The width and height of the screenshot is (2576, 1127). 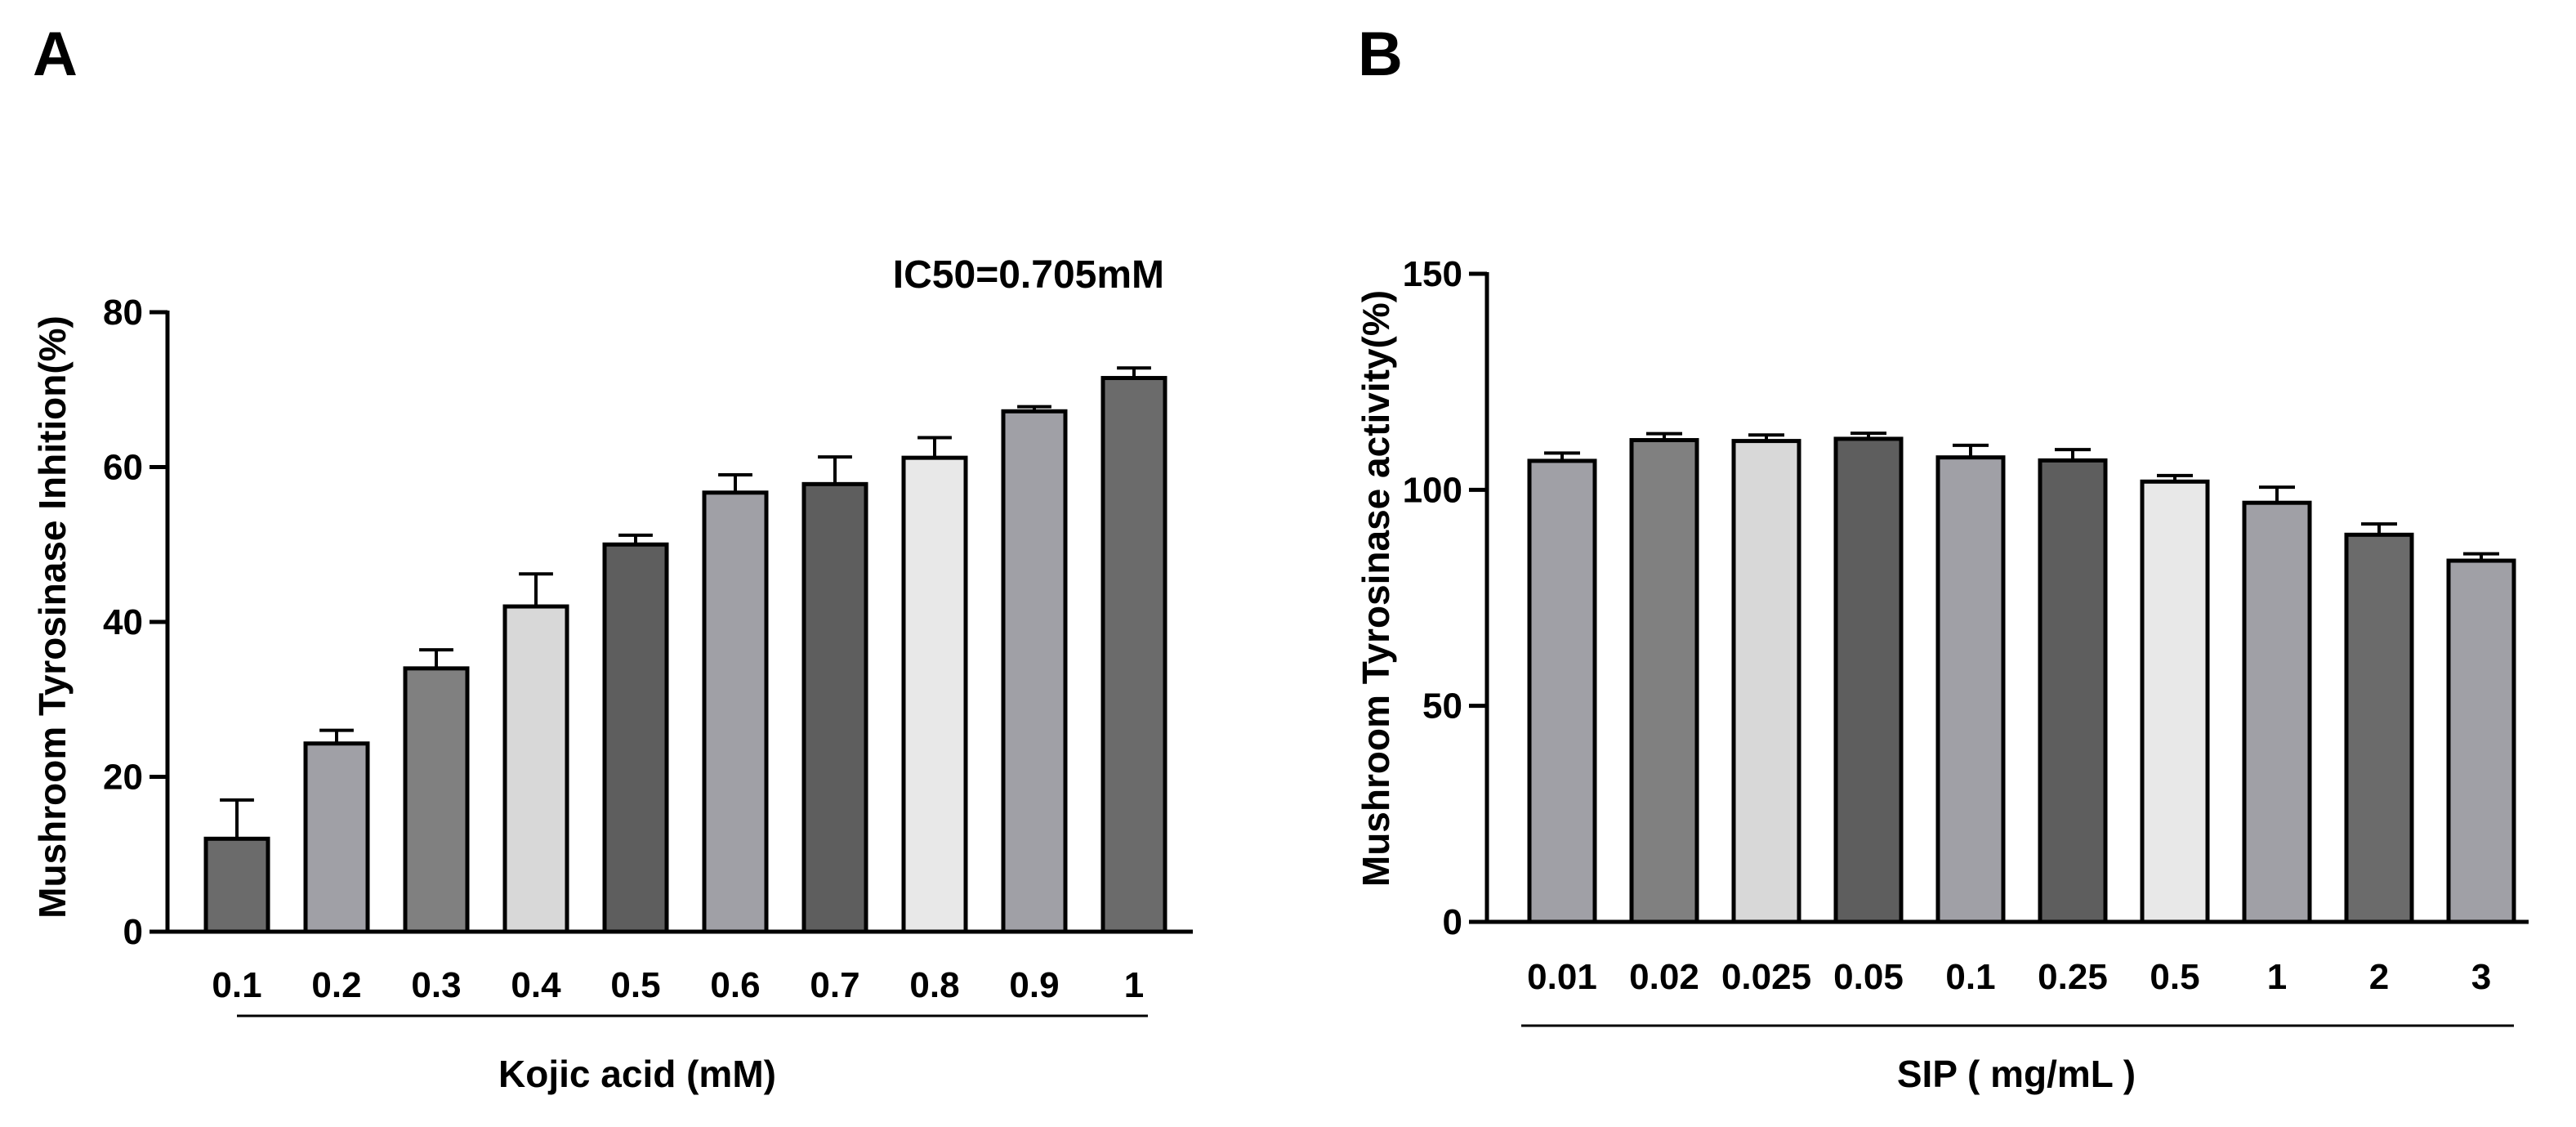 I want to click on panel-a-x-axis-title: Kojic acid (mM), so click(x=637, y=1074).